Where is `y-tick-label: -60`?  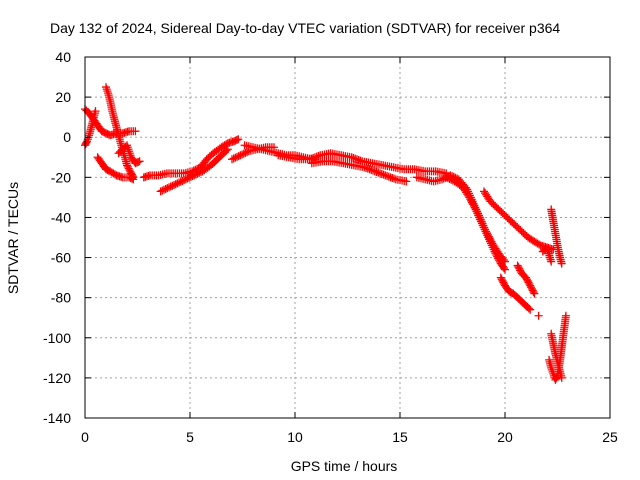
y-tick-label: -60 is located at coordinates (61, 258).